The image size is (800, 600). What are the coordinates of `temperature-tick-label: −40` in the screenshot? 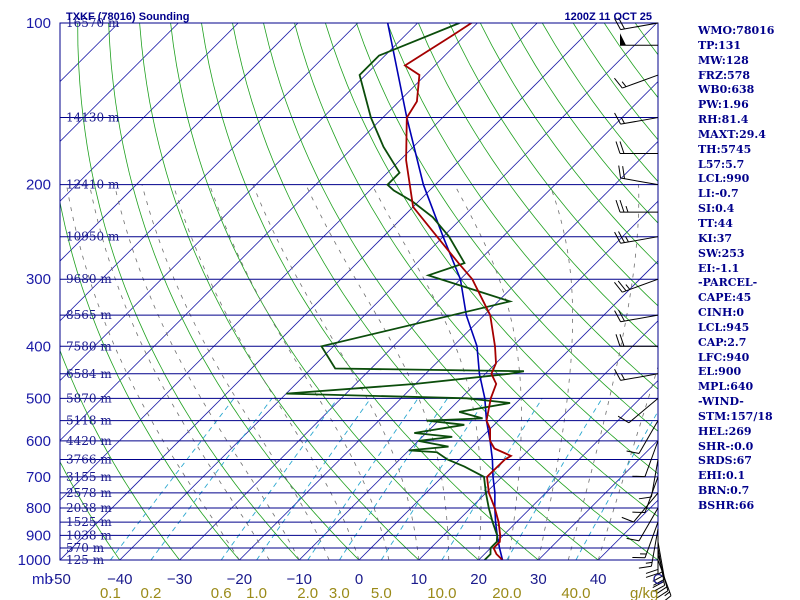 It's located at (119, 579).